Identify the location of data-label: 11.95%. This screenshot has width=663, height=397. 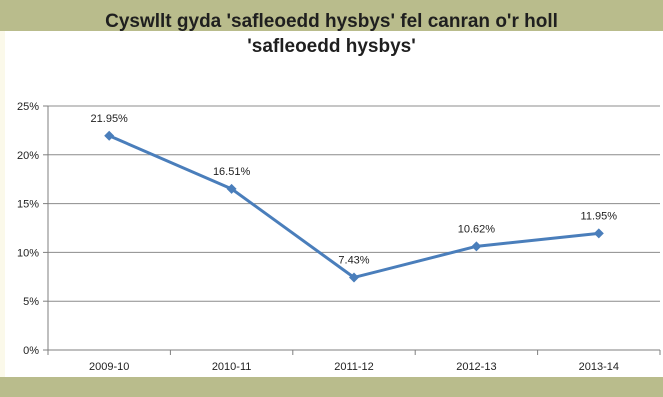
(599, 216).